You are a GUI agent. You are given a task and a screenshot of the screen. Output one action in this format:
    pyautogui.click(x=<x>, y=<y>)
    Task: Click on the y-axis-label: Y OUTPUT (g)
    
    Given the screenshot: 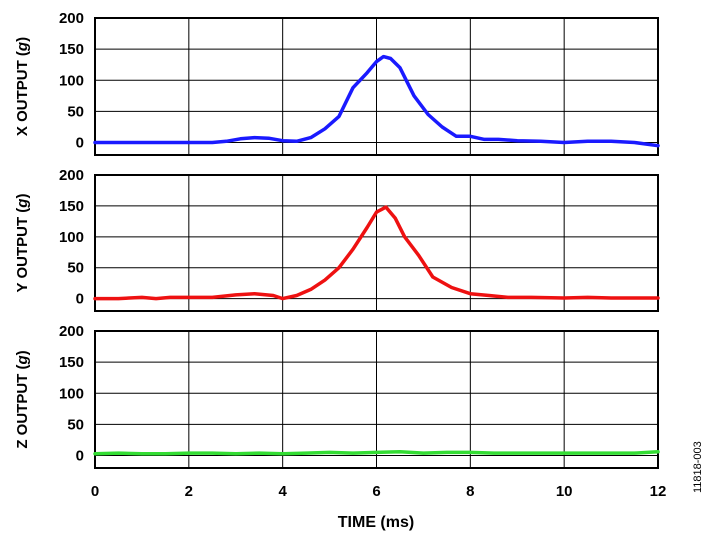 What is the action you would take?
    pyautogui.click(x=22, y=243)
    